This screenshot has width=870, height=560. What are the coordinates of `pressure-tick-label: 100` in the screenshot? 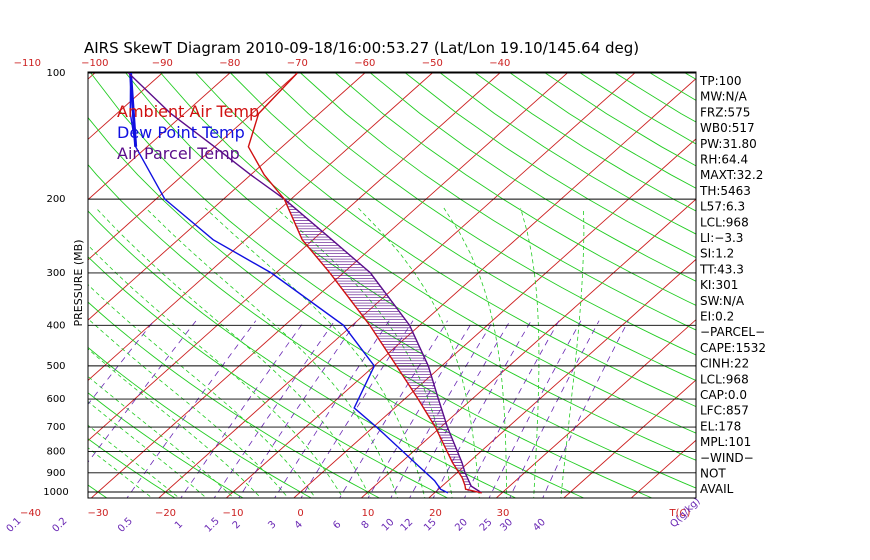 It's located at (55, 73).